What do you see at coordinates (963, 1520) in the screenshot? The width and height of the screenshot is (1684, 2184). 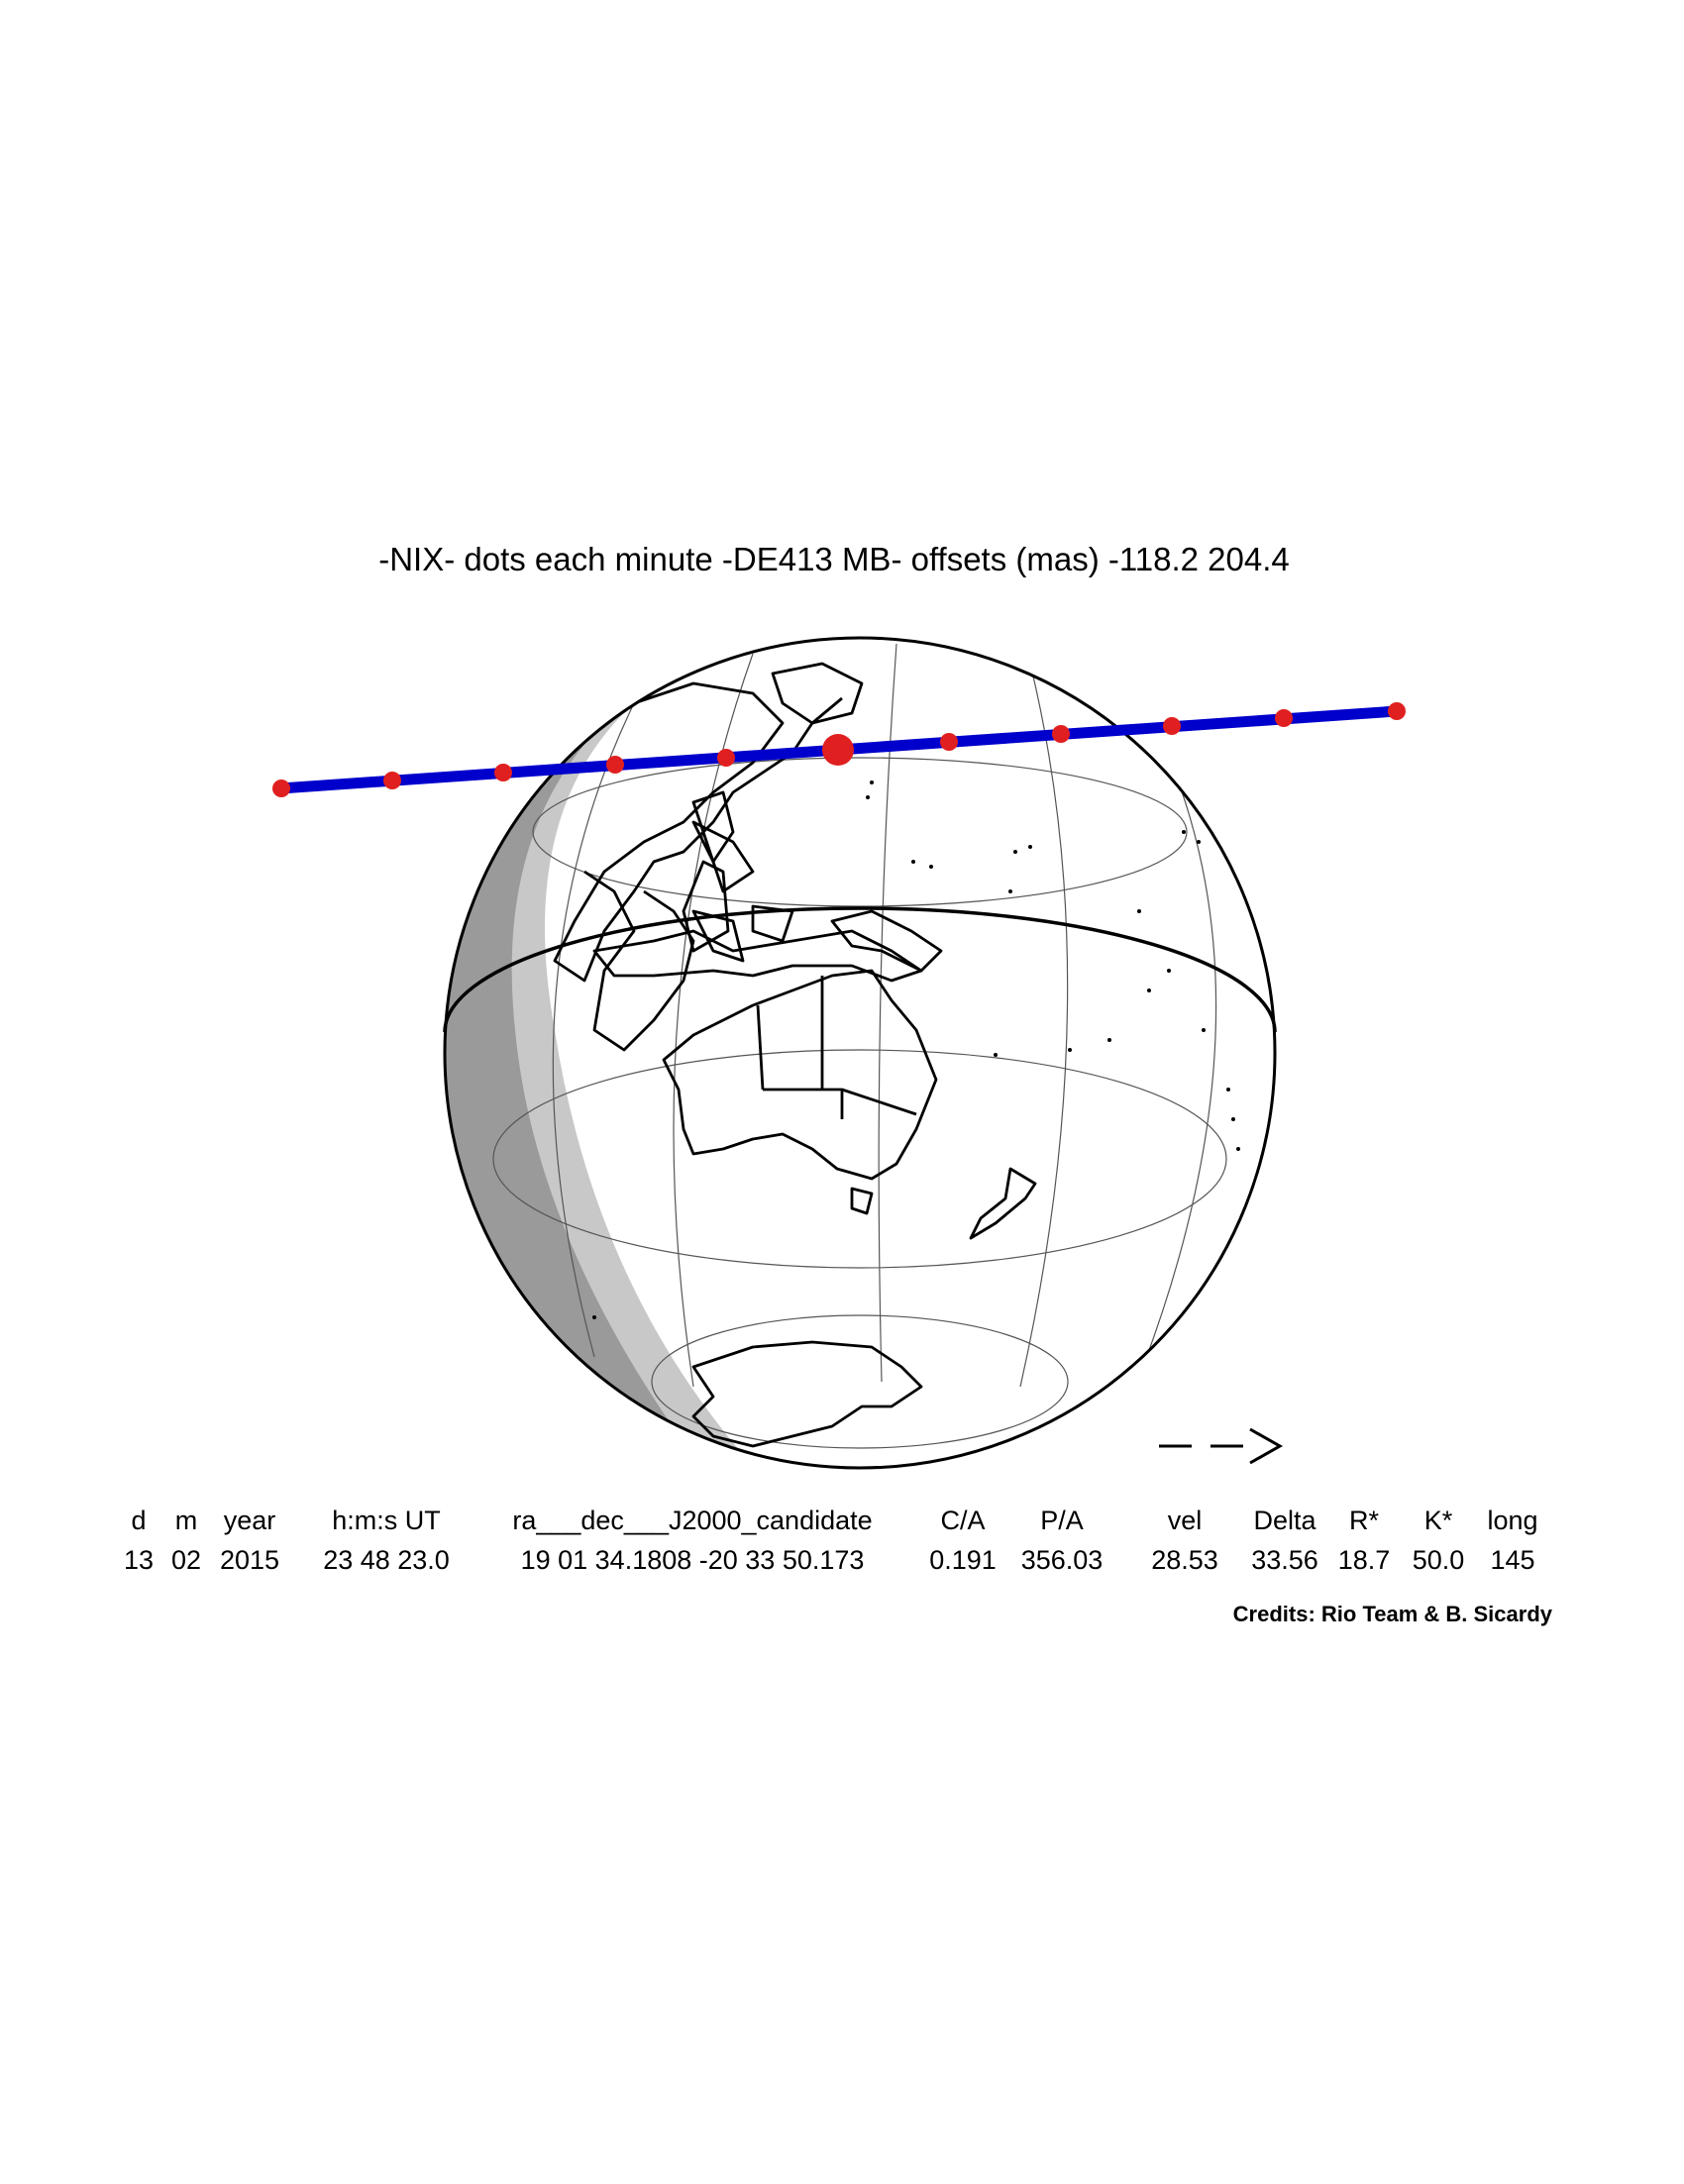 I see `column-header: C/A` at bounding box center [963, 1520].